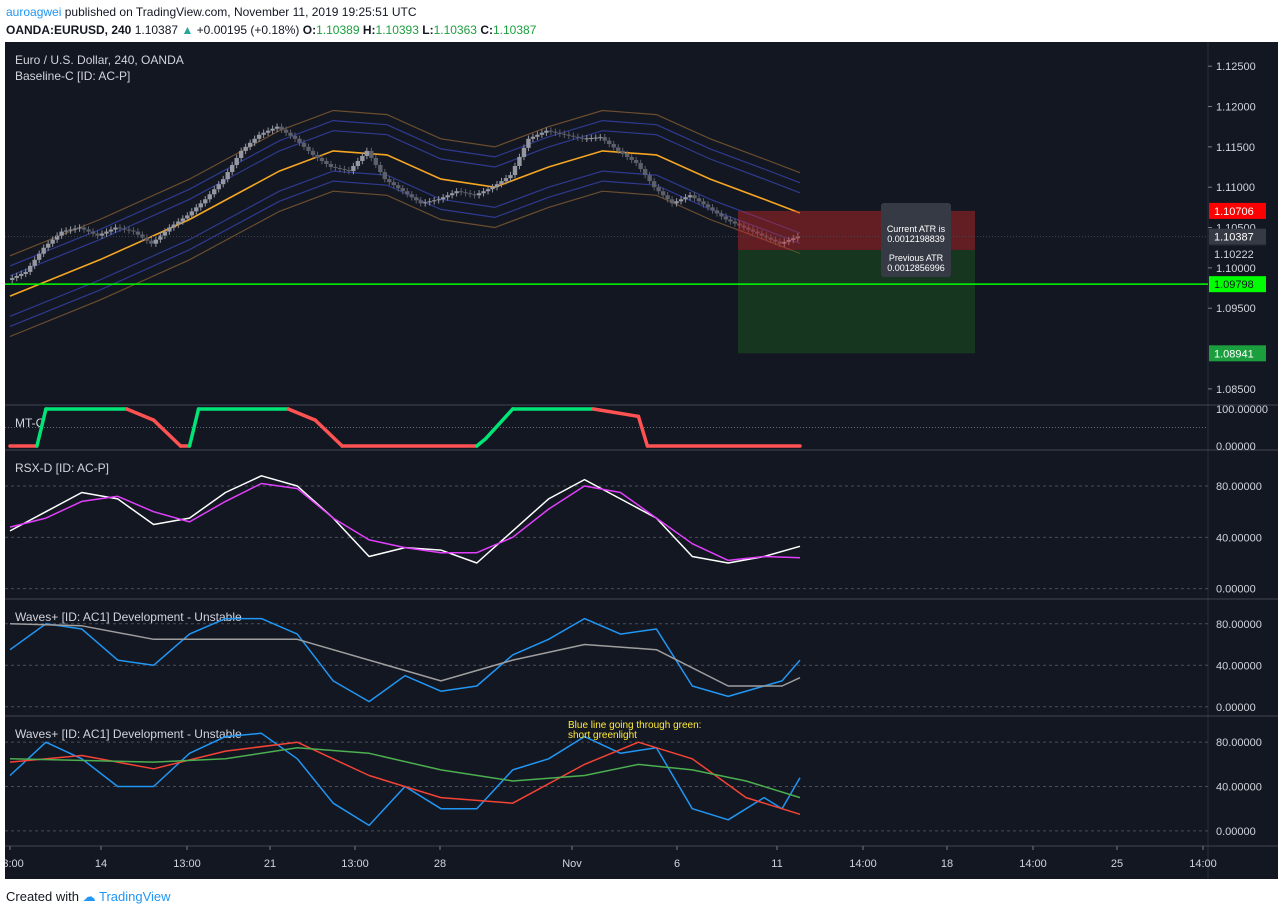 This screenshot has height=915, width=1283. I want to click on symbol-name: OANDA:EURUSD, 240, so click(69, 30).